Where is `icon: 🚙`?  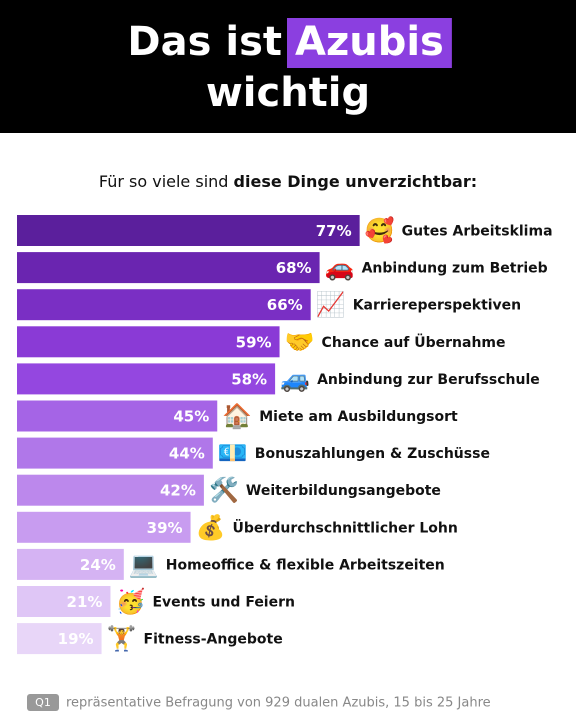
icon: 🚙 is located at coordinates (295, 379).